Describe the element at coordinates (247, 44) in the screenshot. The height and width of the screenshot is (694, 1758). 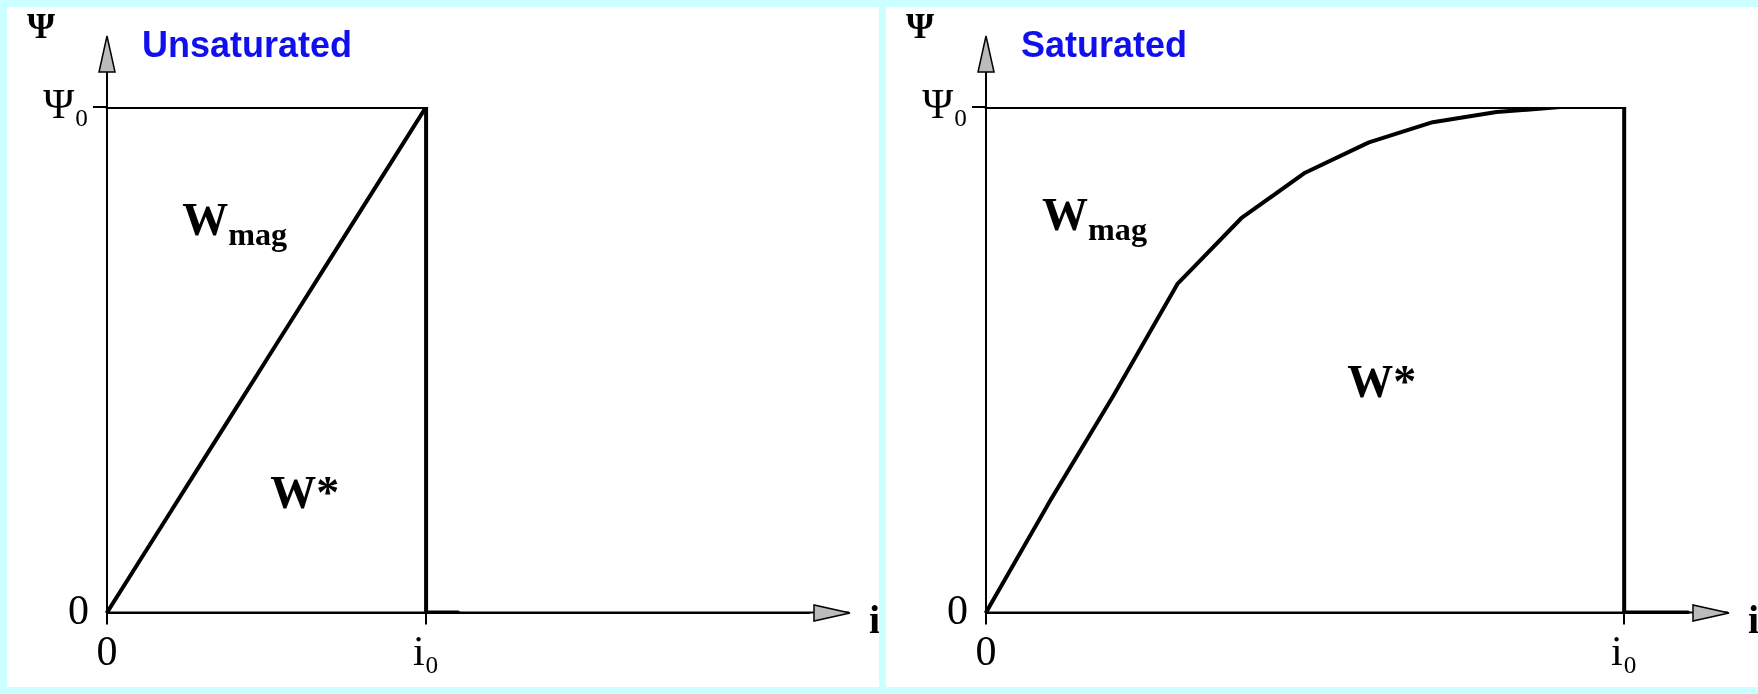
I see `chart-title: Unsaturated` at that location.